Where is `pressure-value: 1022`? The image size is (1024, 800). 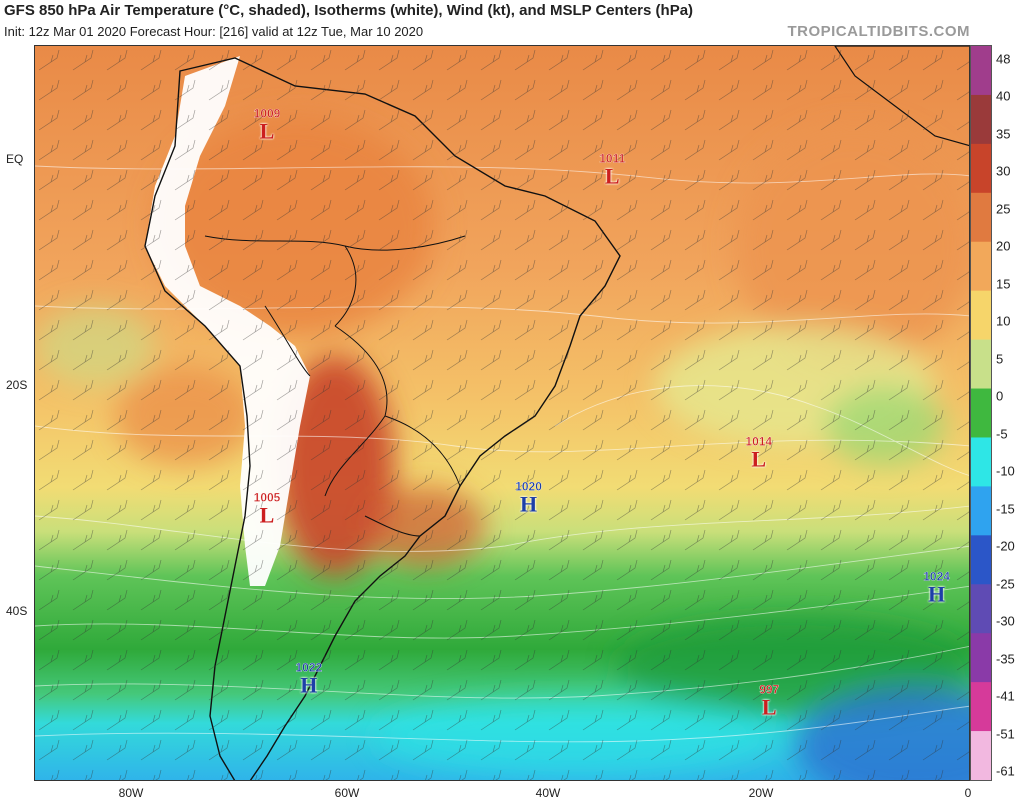 pressure-value: 1022 is located at coordinates (309, 667).